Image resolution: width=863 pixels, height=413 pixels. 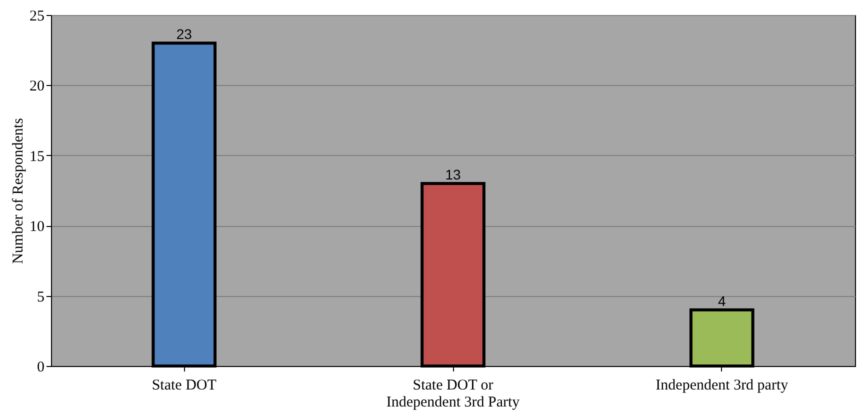 I want to click on y-tick-label: 5, so click(x=40, y=297).